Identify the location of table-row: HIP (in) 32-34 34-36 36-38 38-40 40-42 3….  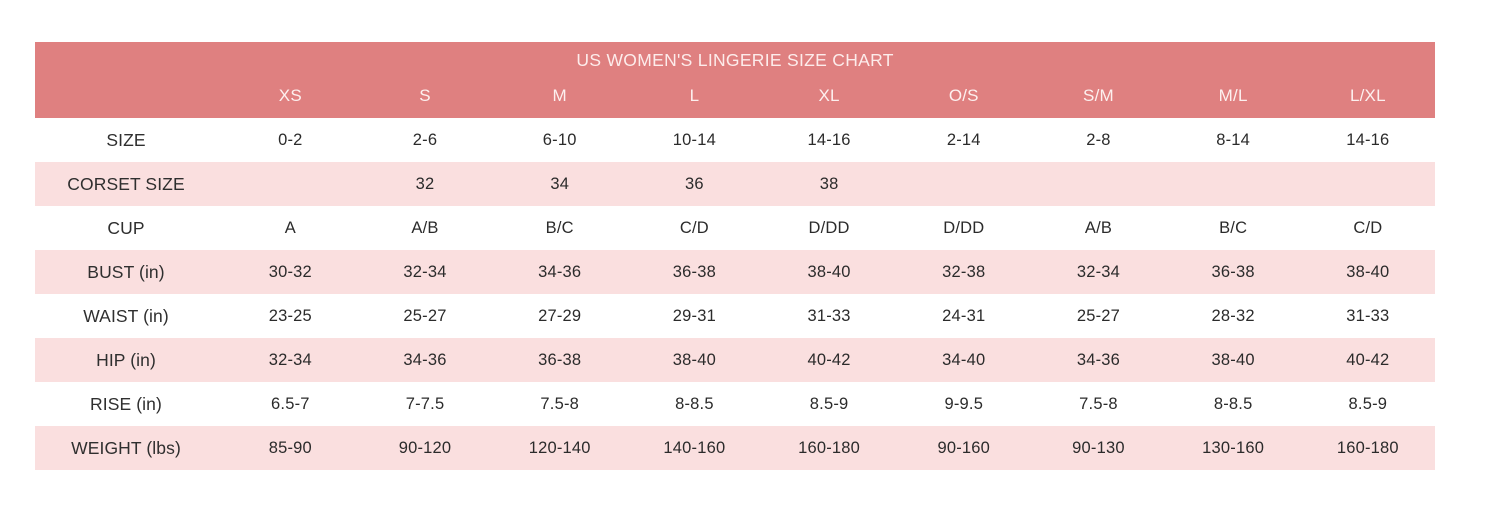
(735, 360).